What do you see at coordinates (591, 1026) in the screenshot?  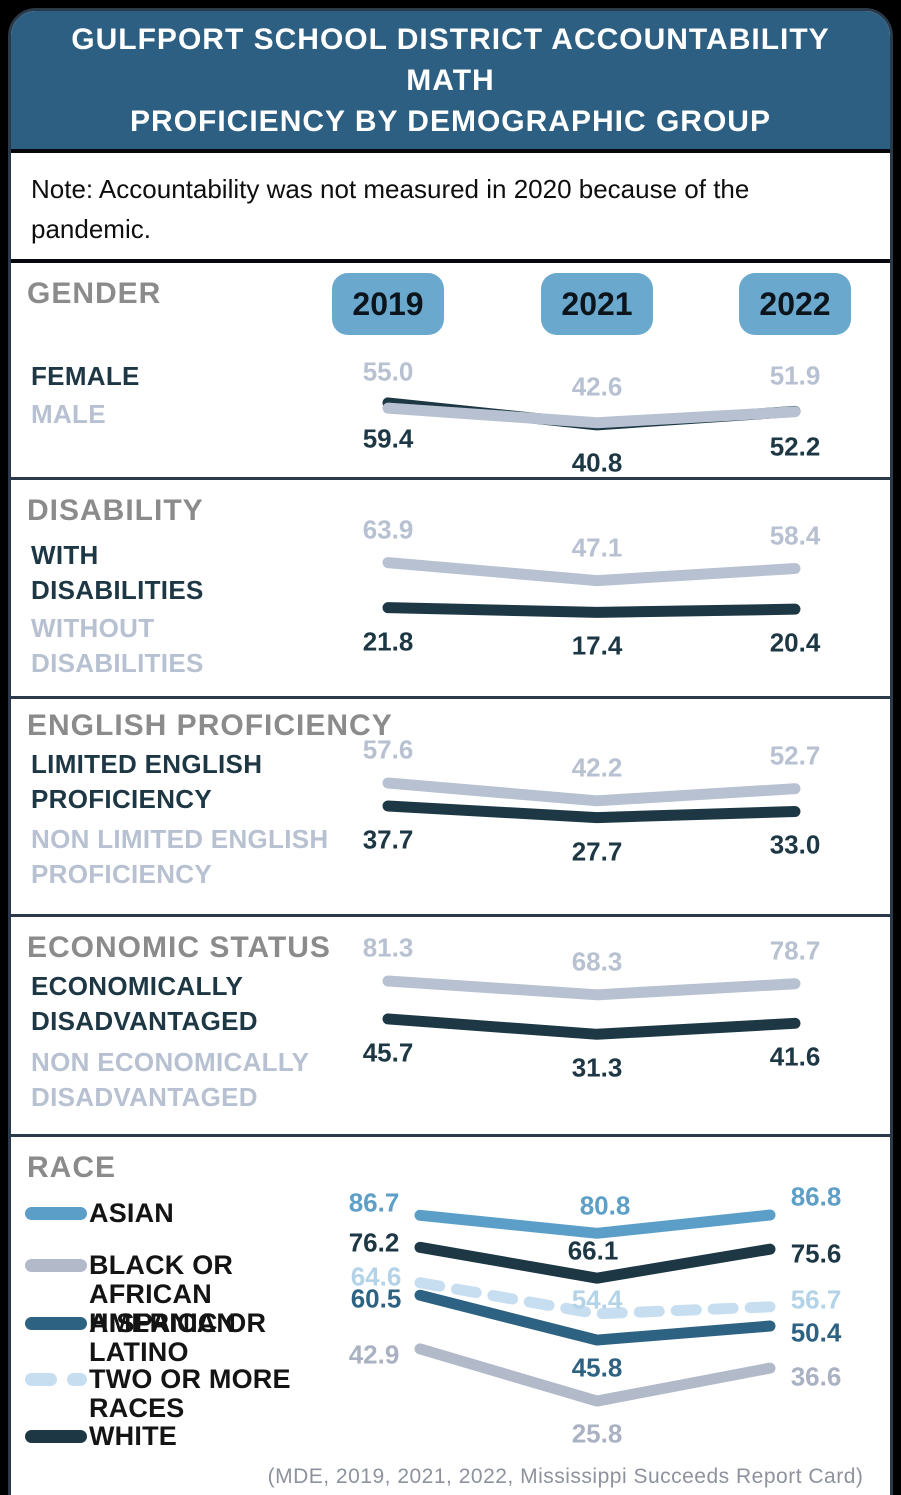 I see `series-line-economically-disadvantaged` at bounding box center [591, 1026].